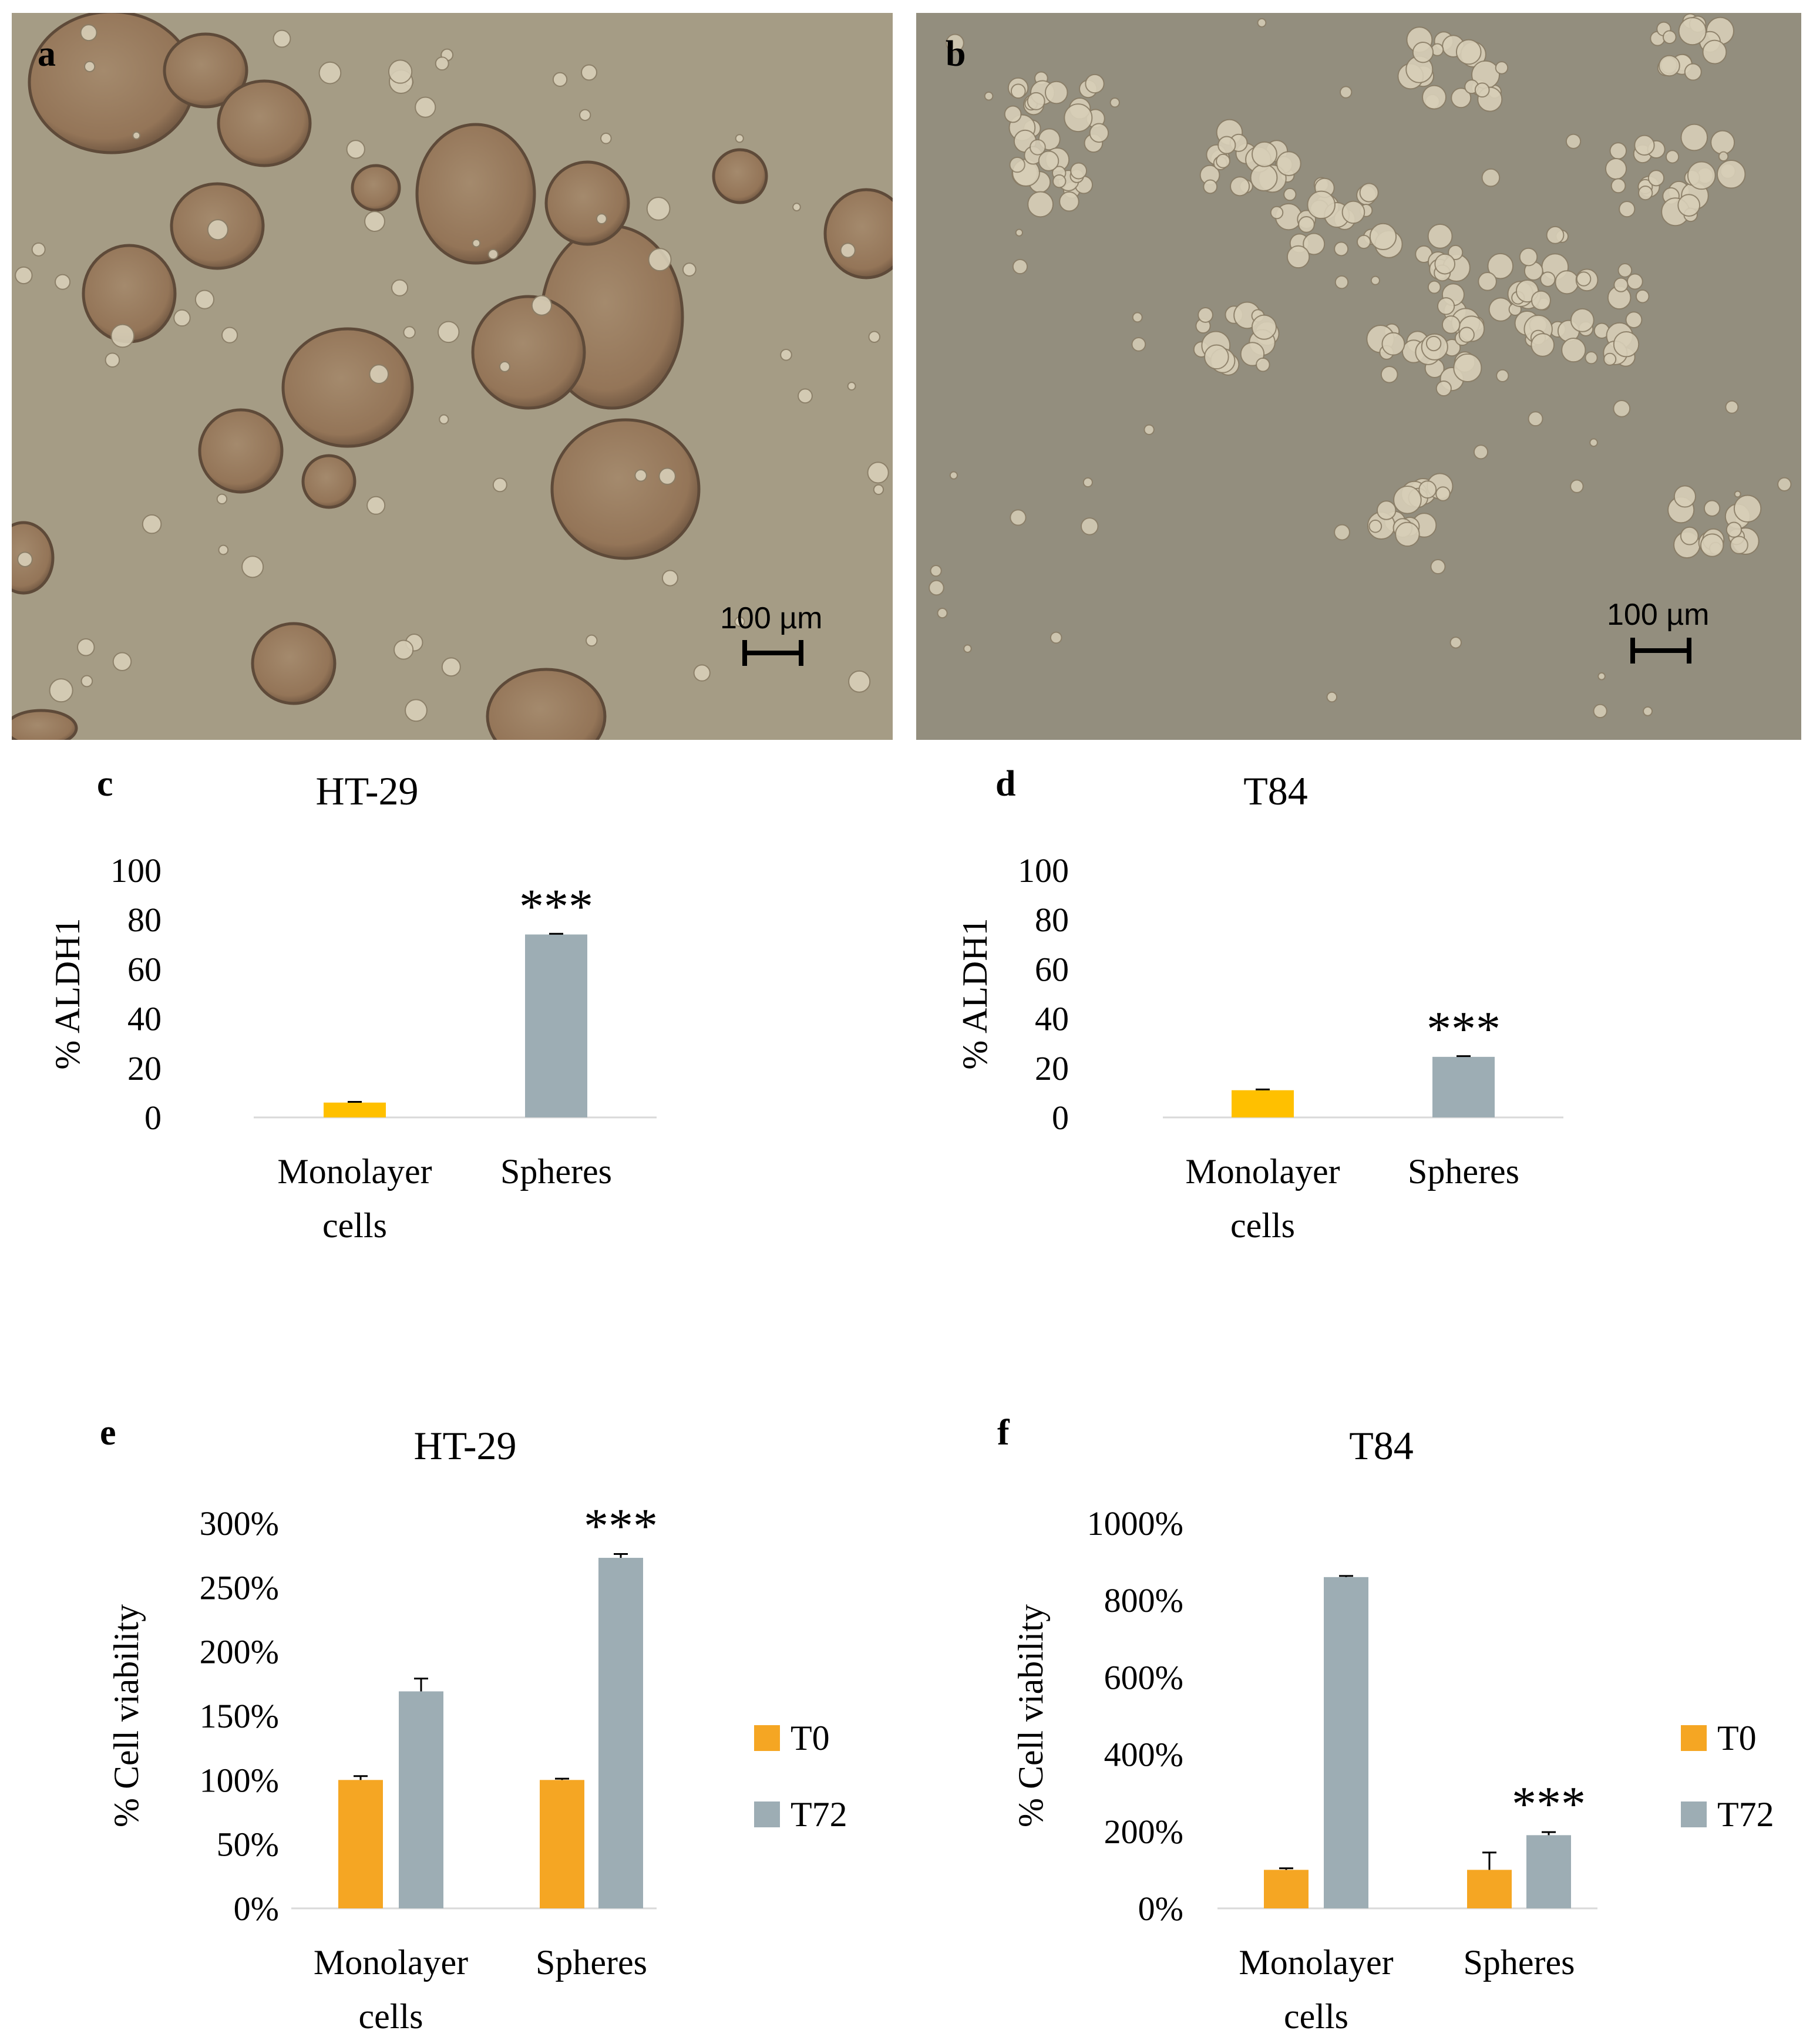 This screenshot has height=2044, width=1813. I want to click on cluster-3-cell, so click(1226, 145).